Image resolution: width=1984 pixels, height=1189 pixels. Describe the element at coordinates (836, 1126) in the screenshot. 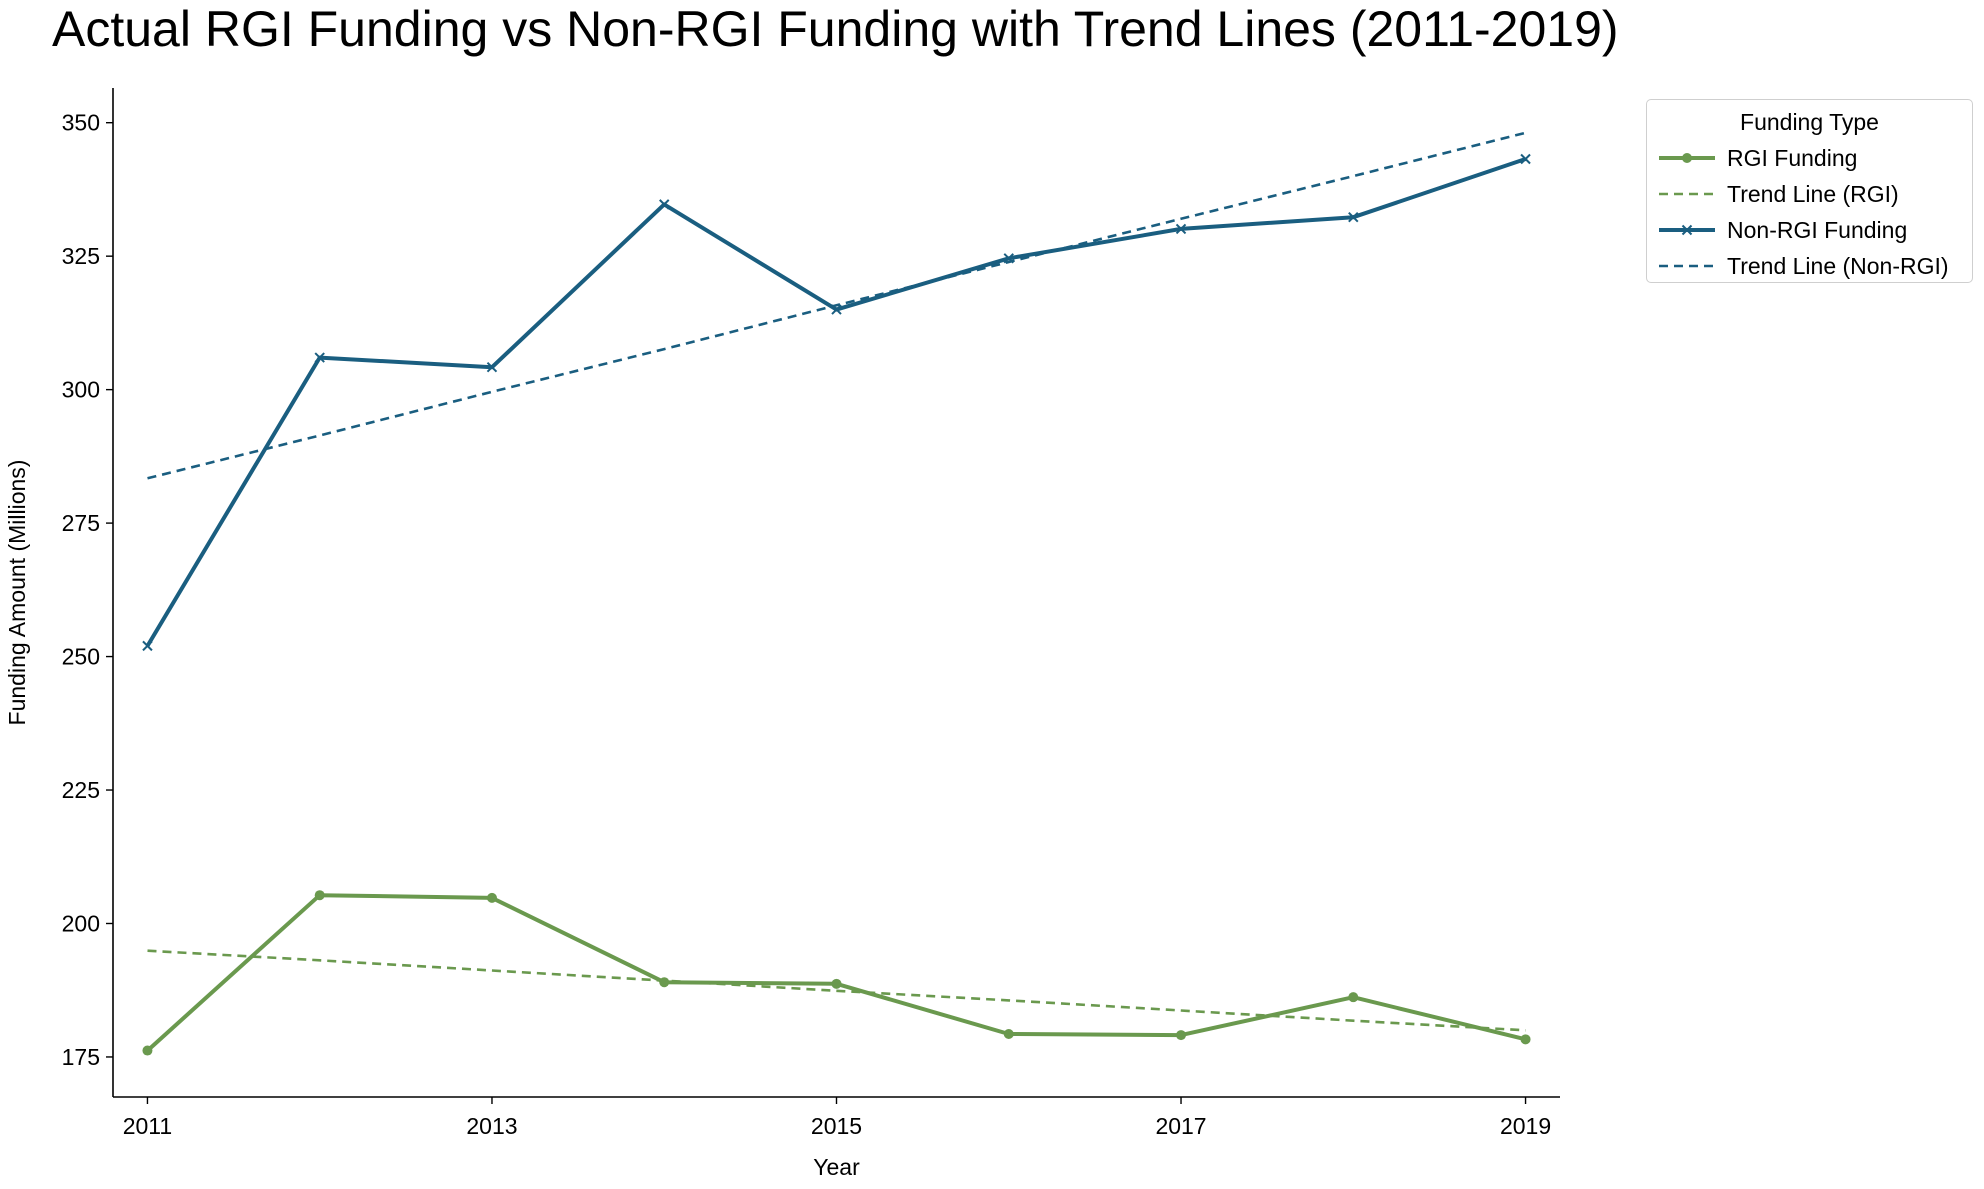

I see `x-tick-label: 2015` at that location.